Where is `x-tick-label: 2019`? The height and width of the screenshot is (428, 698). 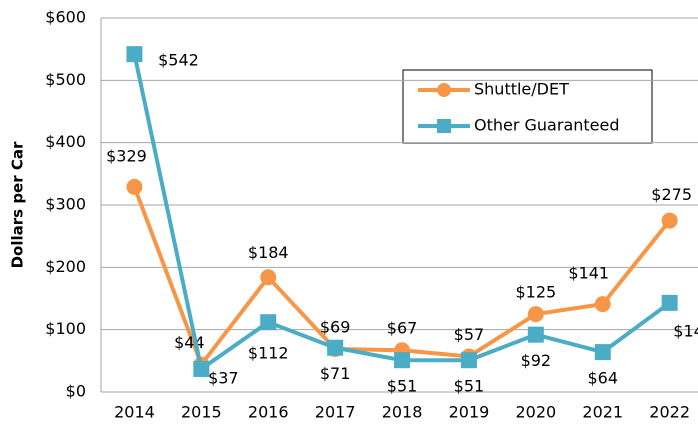 x-tick-label: 2019 is located at coordinates (469, 412).